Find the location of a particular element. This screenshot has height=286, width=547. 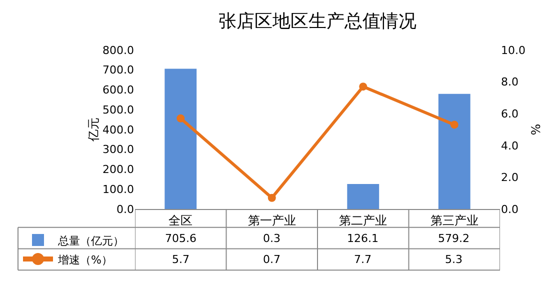

data-label: 705.6 is located at coordinates (180, 238).